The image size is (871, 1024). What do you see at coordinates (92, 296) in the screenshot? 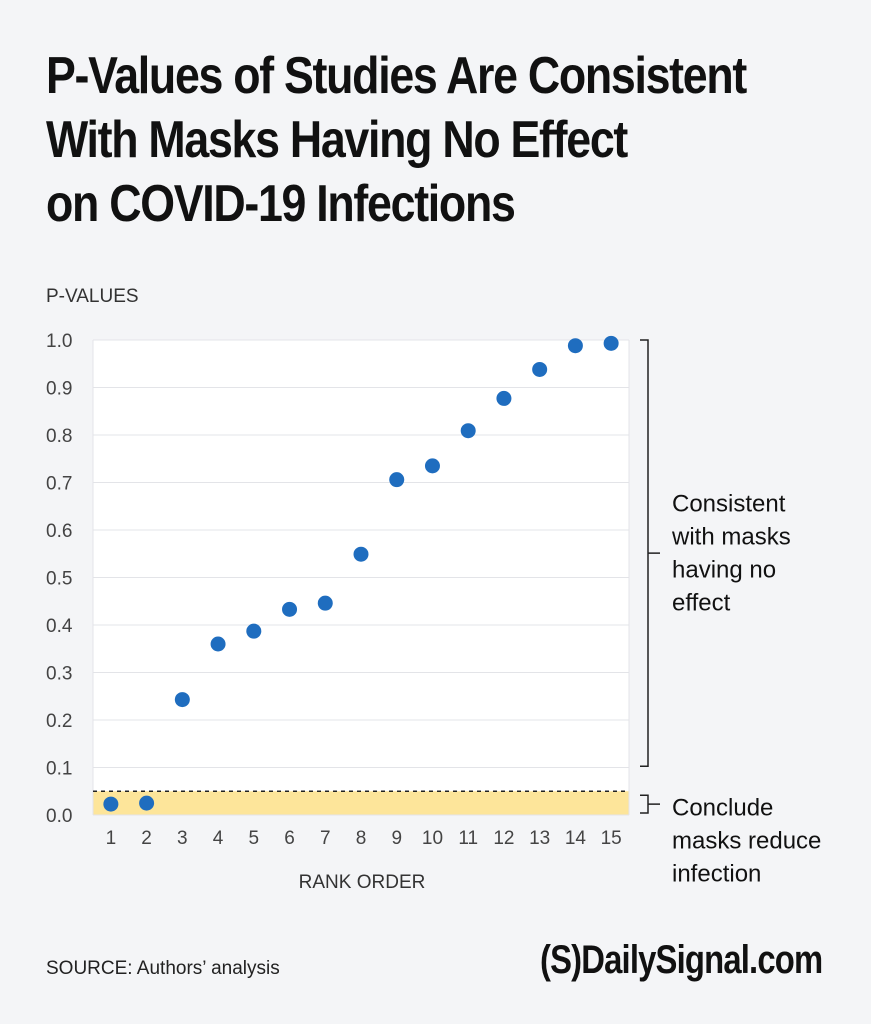
I see `y-axis-title: P-VALUES` at bounding box center [92, 296].